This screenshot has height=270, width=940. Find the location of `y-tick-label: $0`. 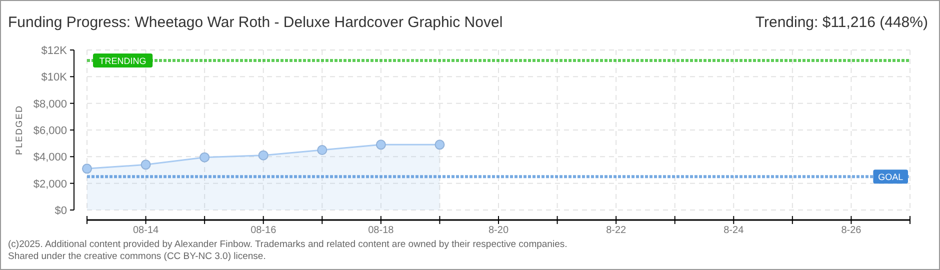

y-tick-label: $0 is located at coordinates (60, 211).